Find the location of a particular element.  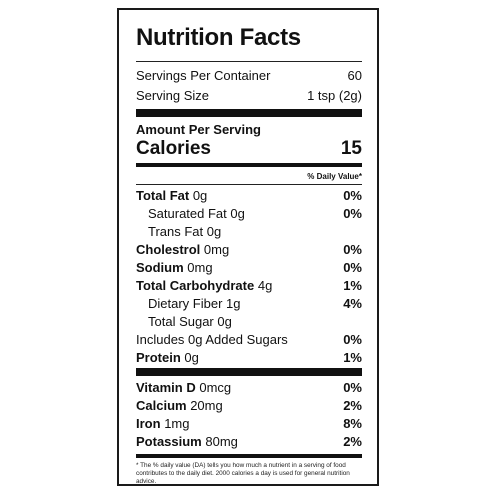

vitamin-amount: 20mg is located at coordinates (206, 405).